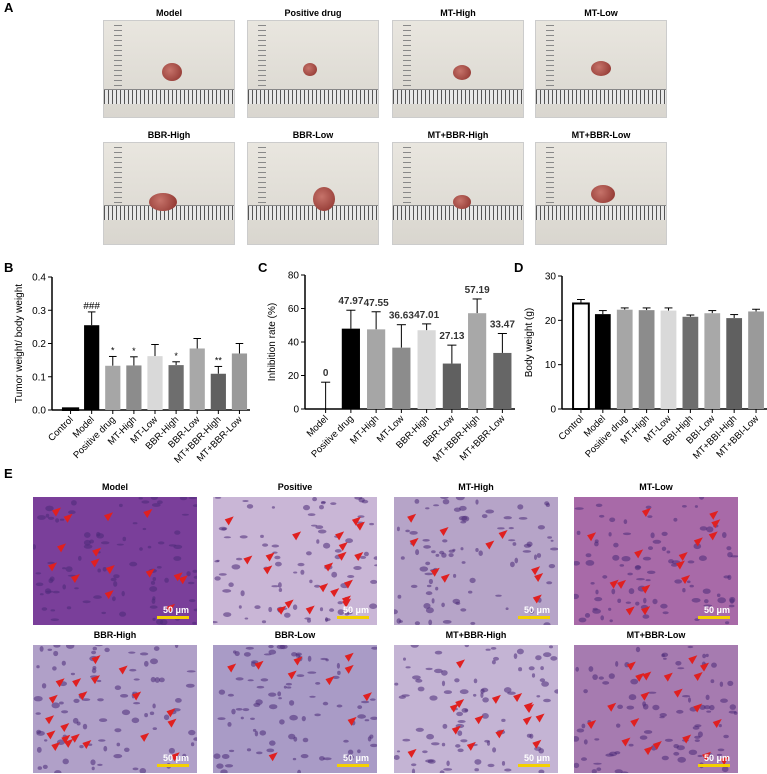 This screenshot has width=767, height=774. Describe the element at coordinates (313, 193) in the screenshot. I see `tumor-photo` at that location.